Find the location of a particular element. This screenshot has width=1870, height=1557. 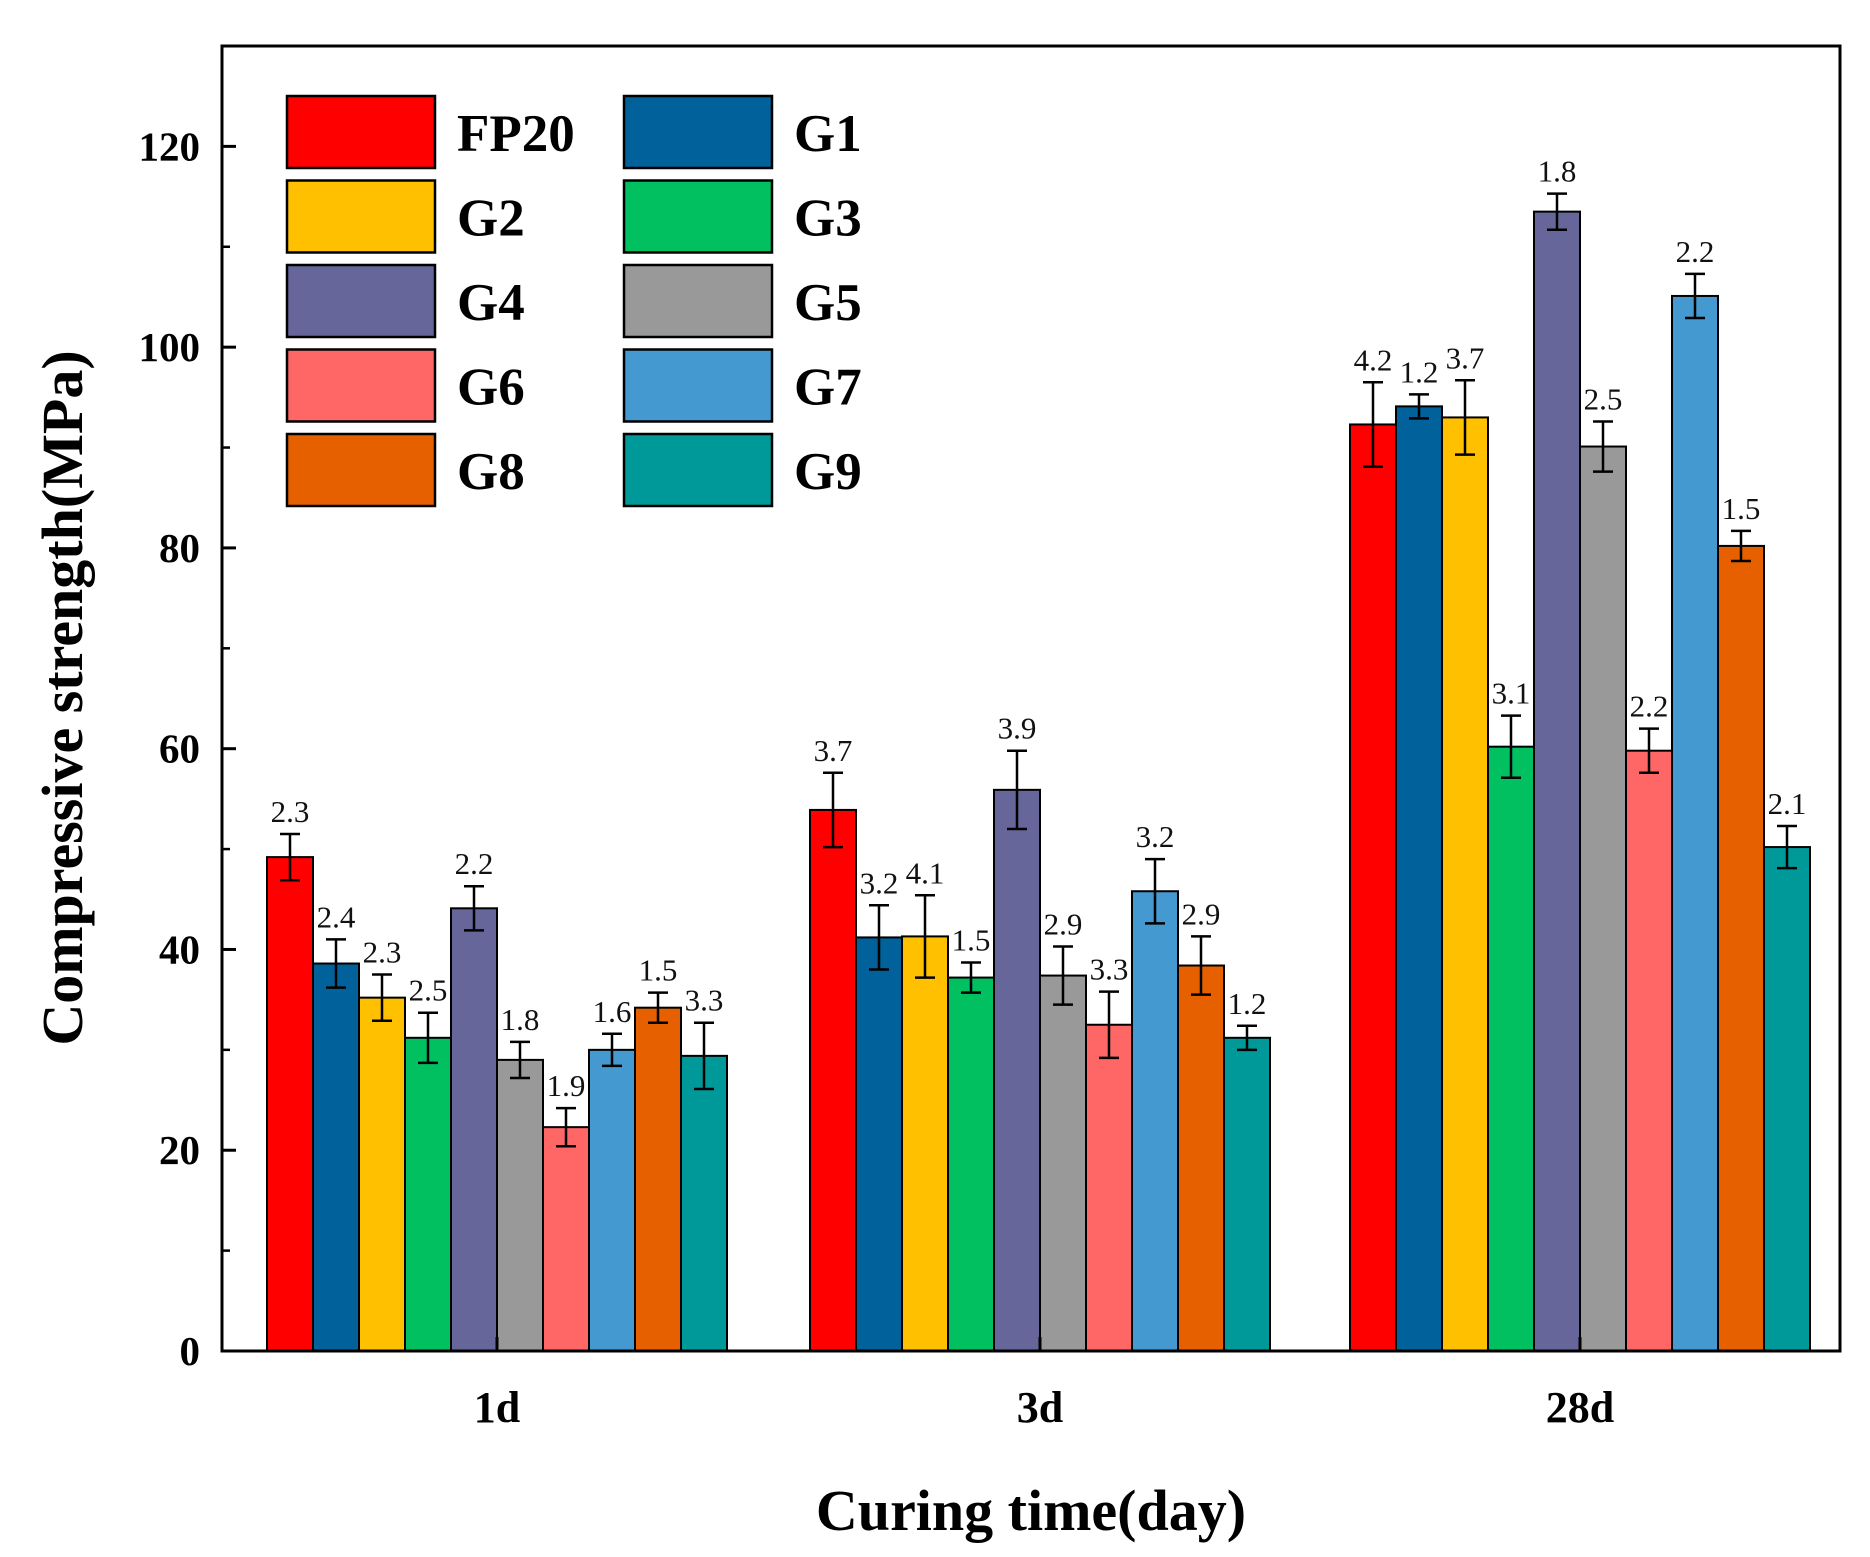

bar-g4-1d is located at coordinates (474, 1129).